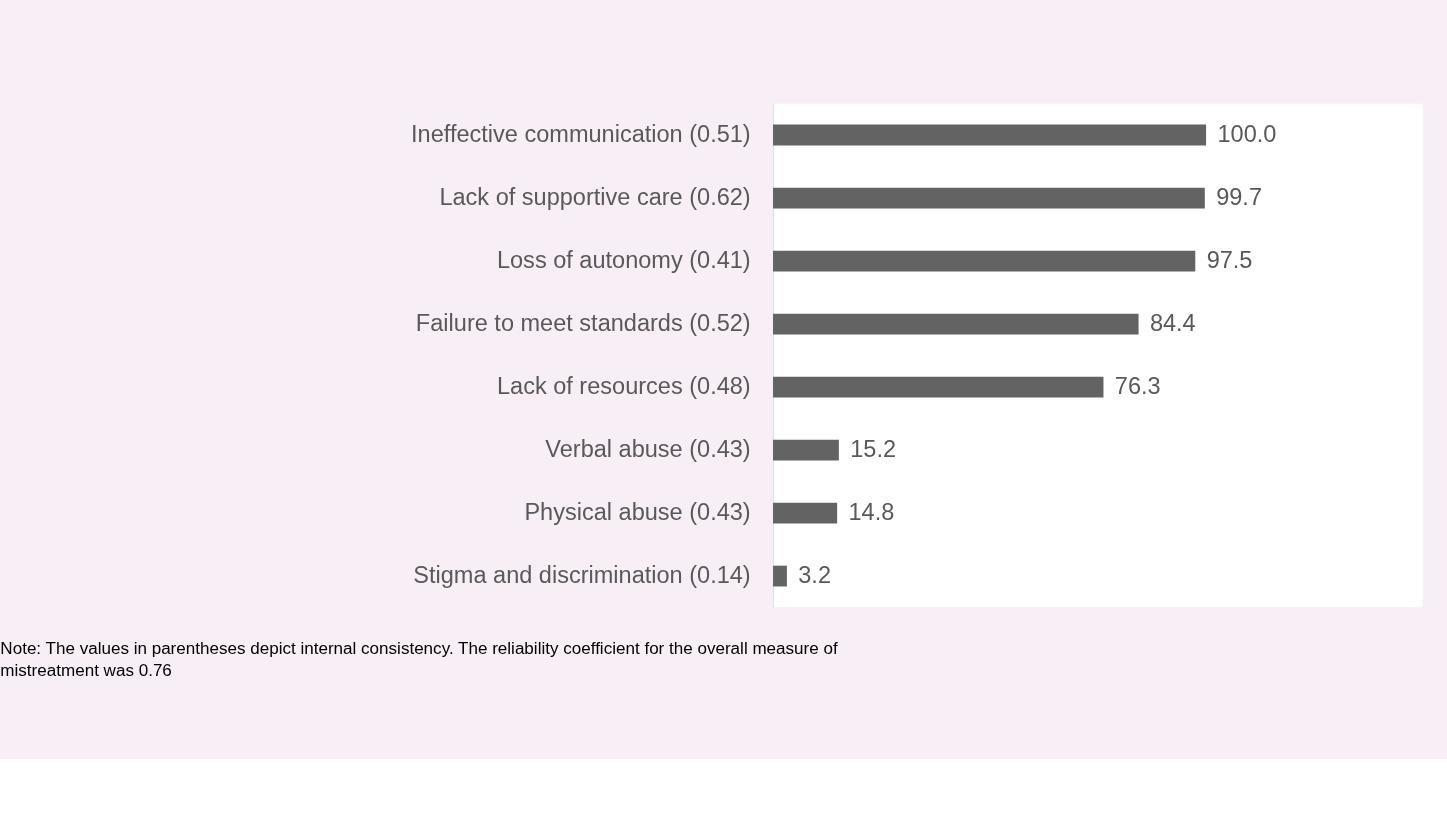 This screenshot has height=822, width=1447. What do you see at coordinates (583, 323) in the screenshot?
I see `y-tick-label: Failure to meet standards (0.52)` at bounding box center [583, 323].